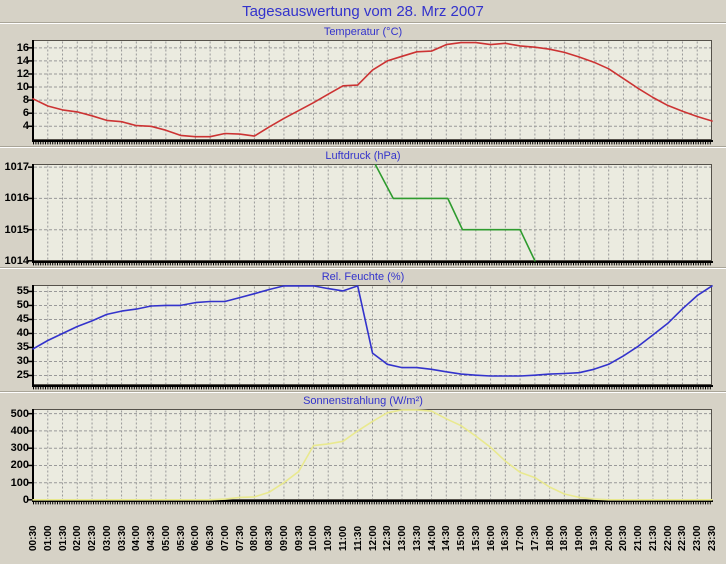 This screenshot has height=564, width=726. What do you see at coordinates (624, 538) in the screenshot?
I see `x-axis-label: 20:30` at bounding box center [624, 538].